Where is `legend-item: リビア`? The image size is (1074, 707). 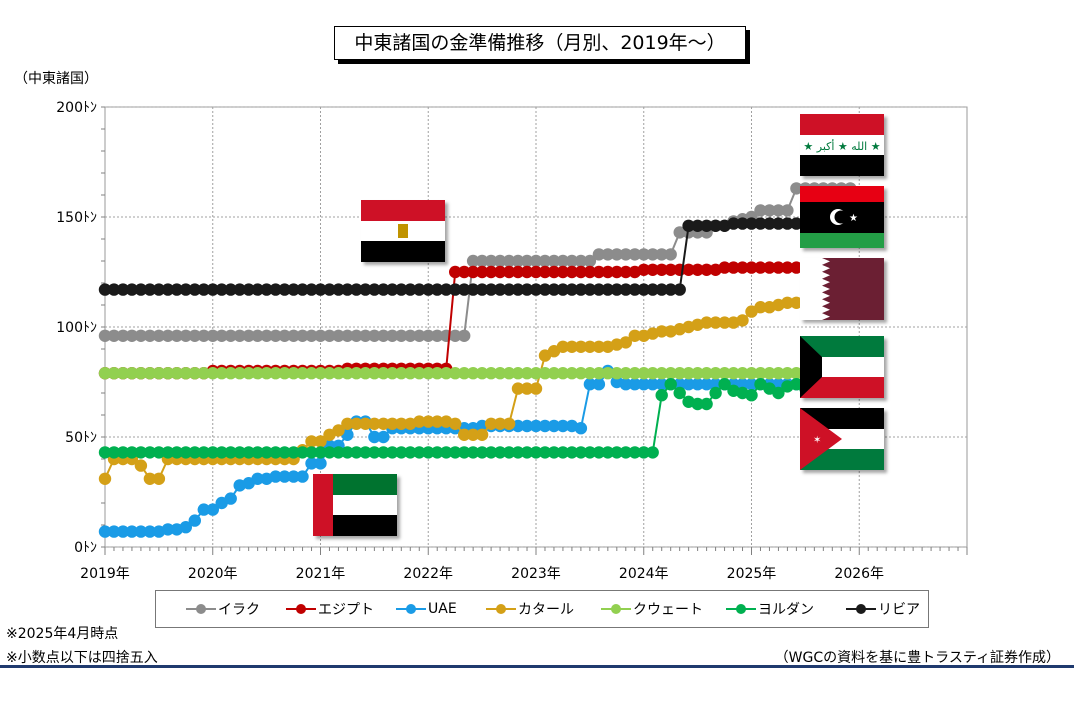
legend-item: リビア is located at coordinates (883, 609).